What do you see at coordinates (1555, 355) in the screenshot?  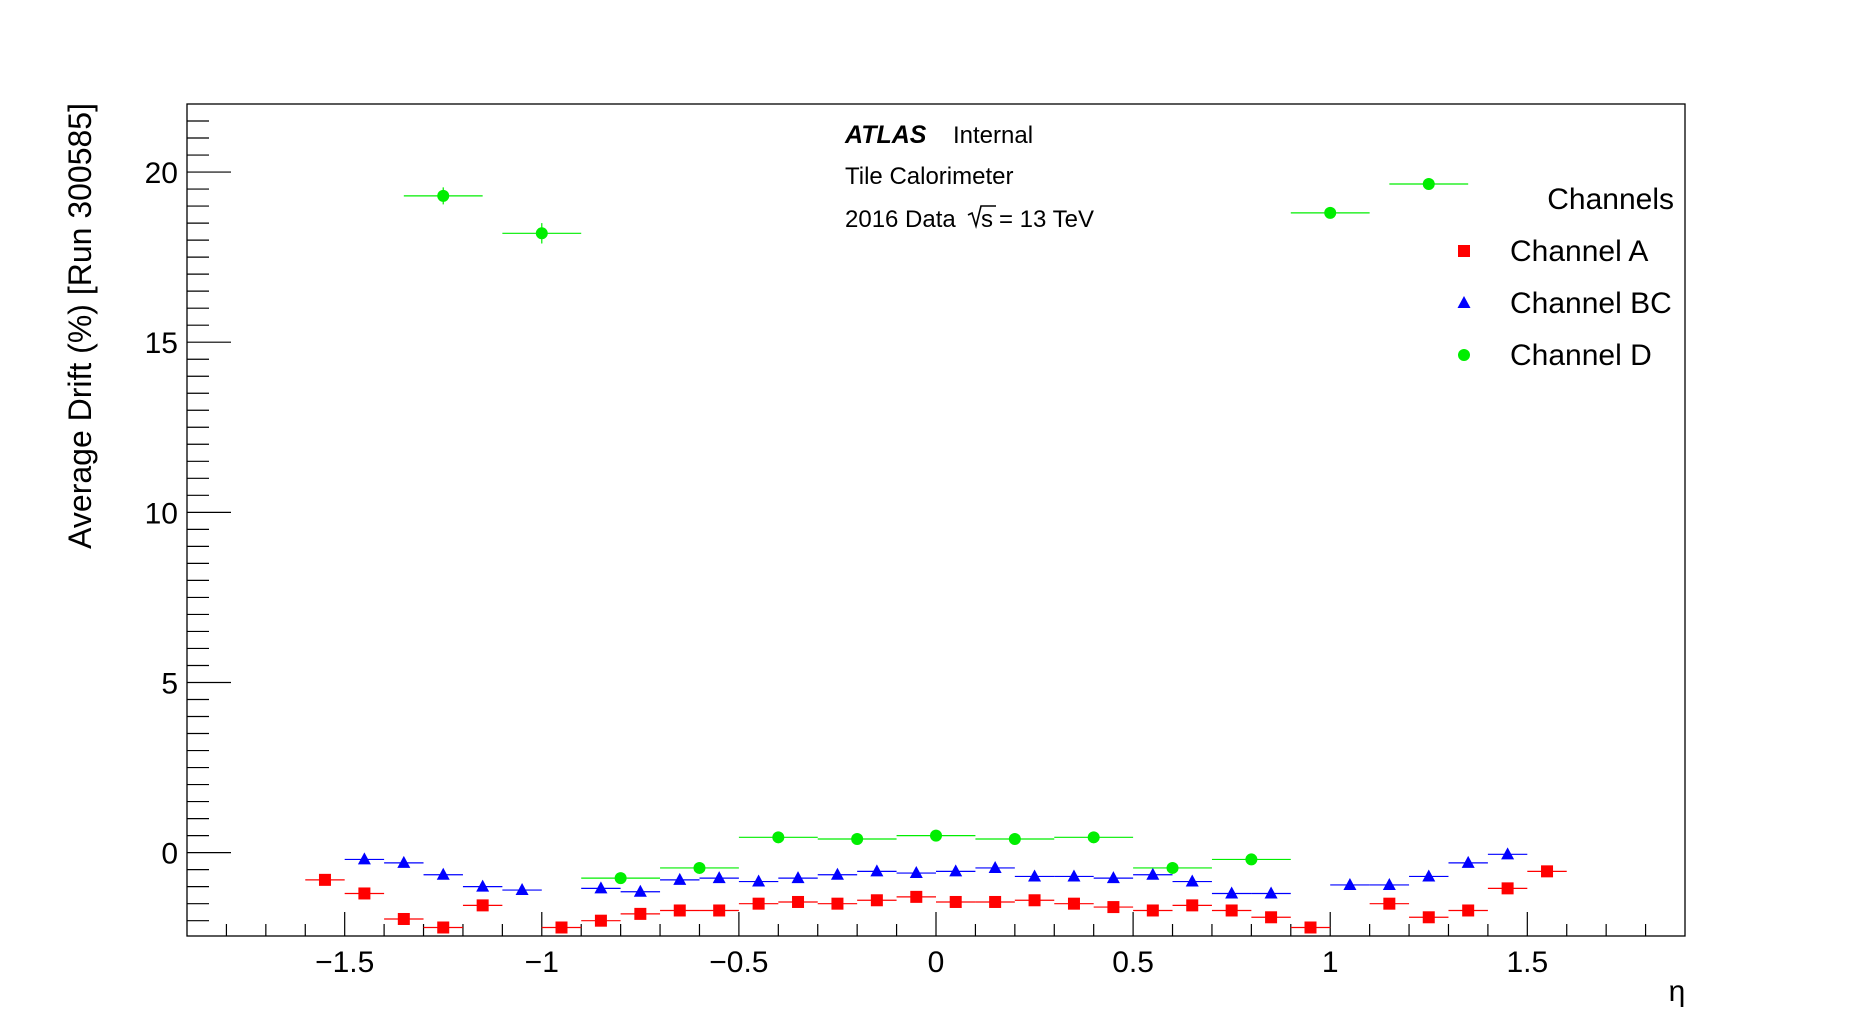 I see `legend-item: Channel D` at bounding box center [1555, 355].